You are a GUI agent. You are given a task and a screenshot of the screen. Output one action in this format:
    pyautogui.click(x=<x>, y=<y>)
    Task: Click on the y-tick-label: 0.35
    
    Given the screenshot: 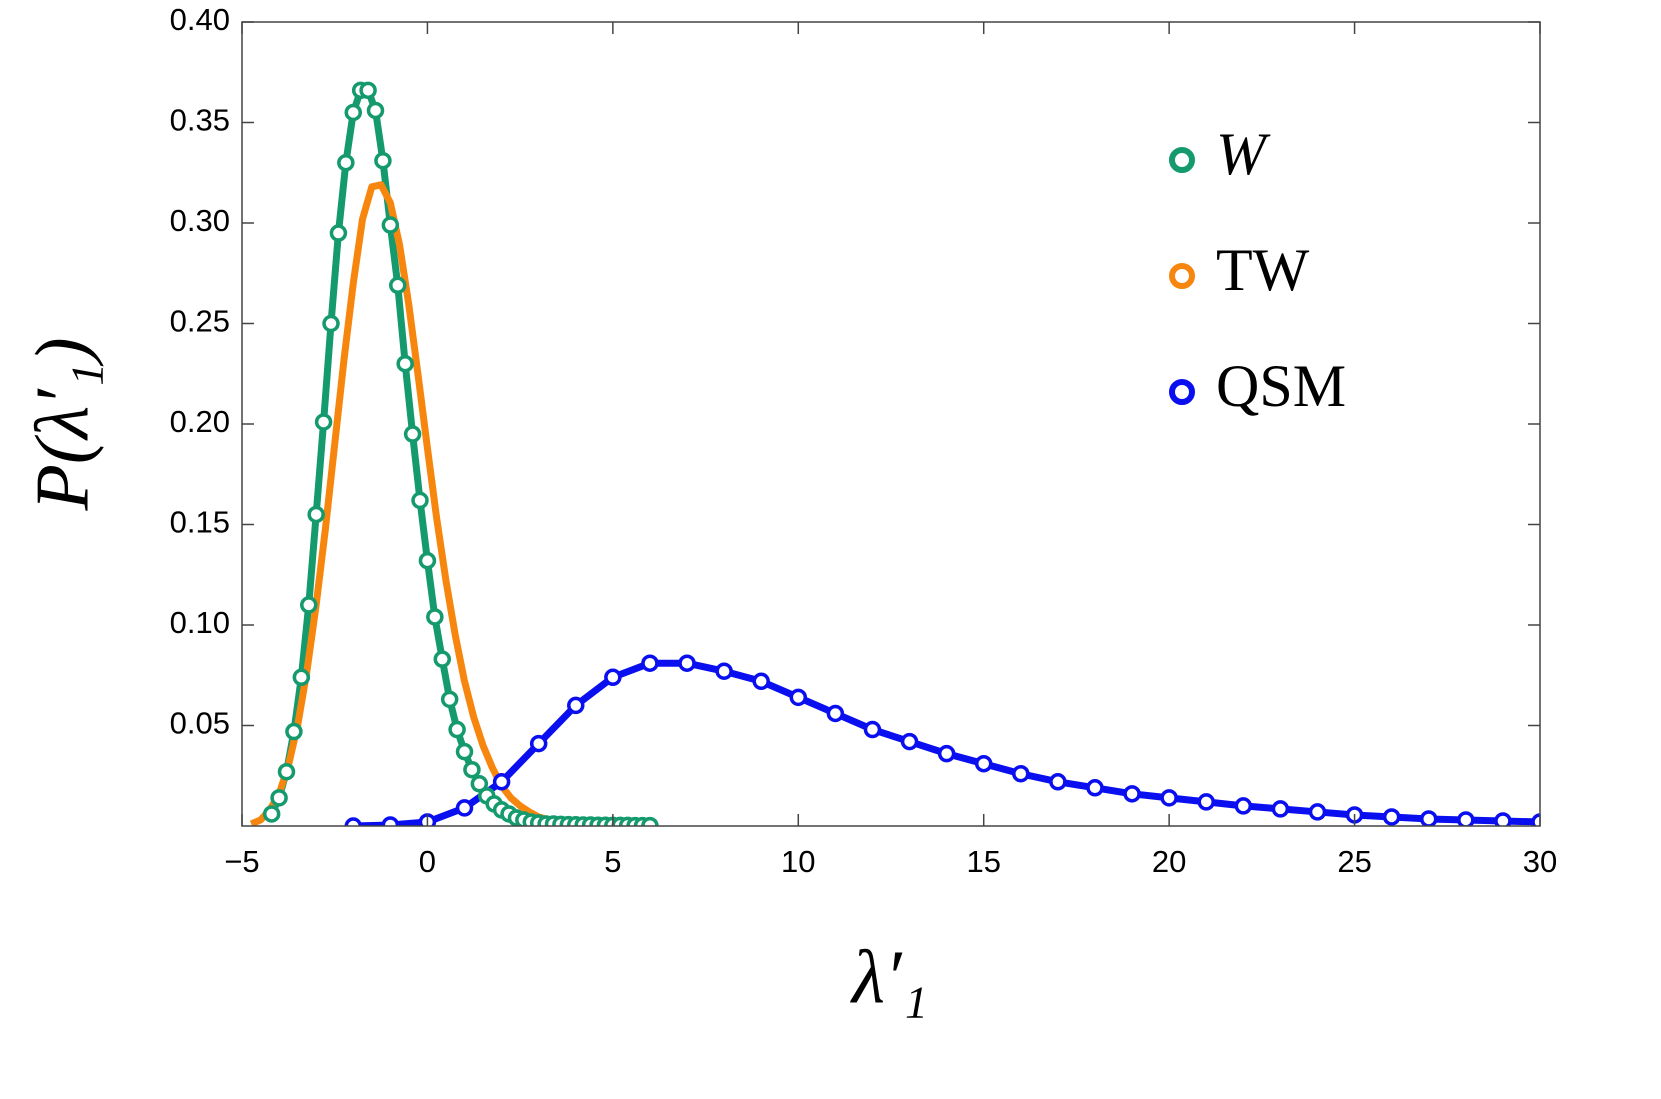 What is the action you would take?
    pyautogui.click(x=200, y=120)
    